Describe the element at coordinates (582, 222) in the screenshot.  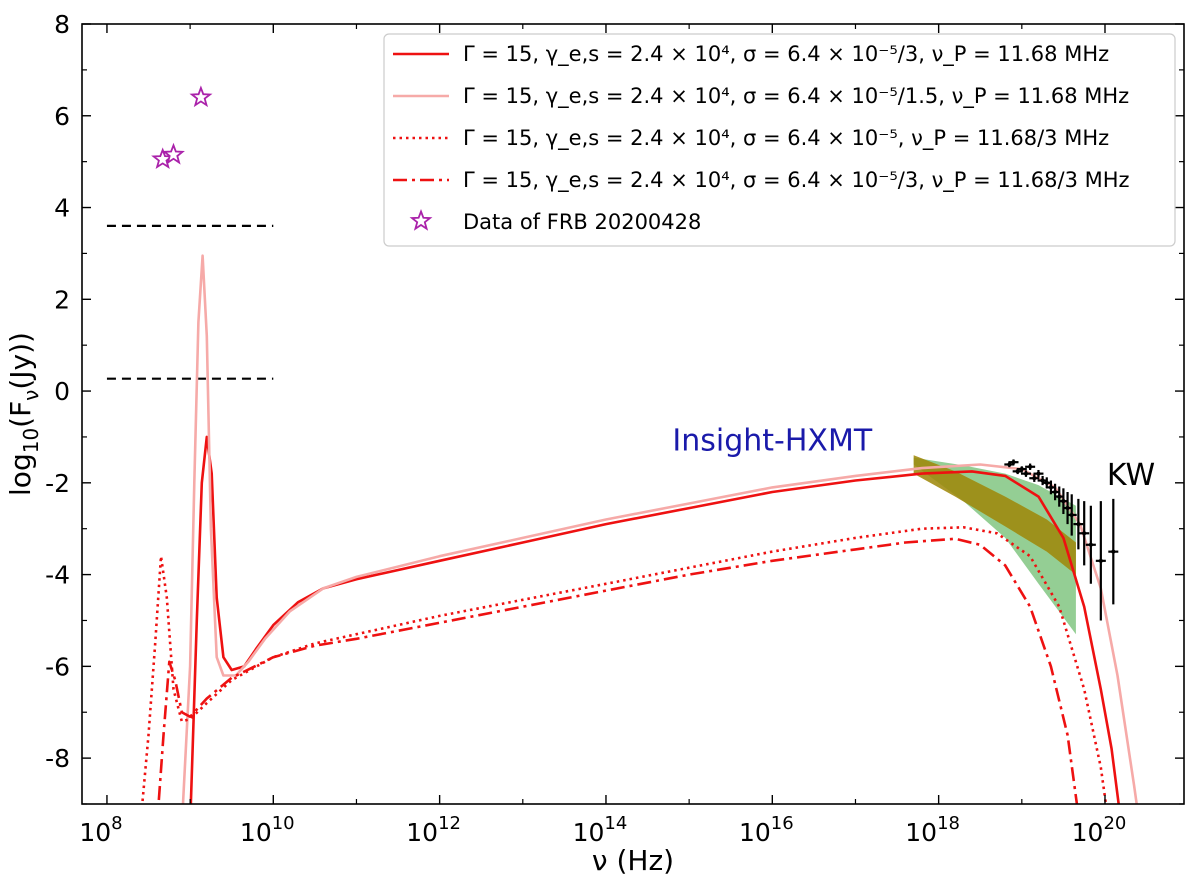
I see `legend-label-frb: Data of FRB 20200428` at that location.